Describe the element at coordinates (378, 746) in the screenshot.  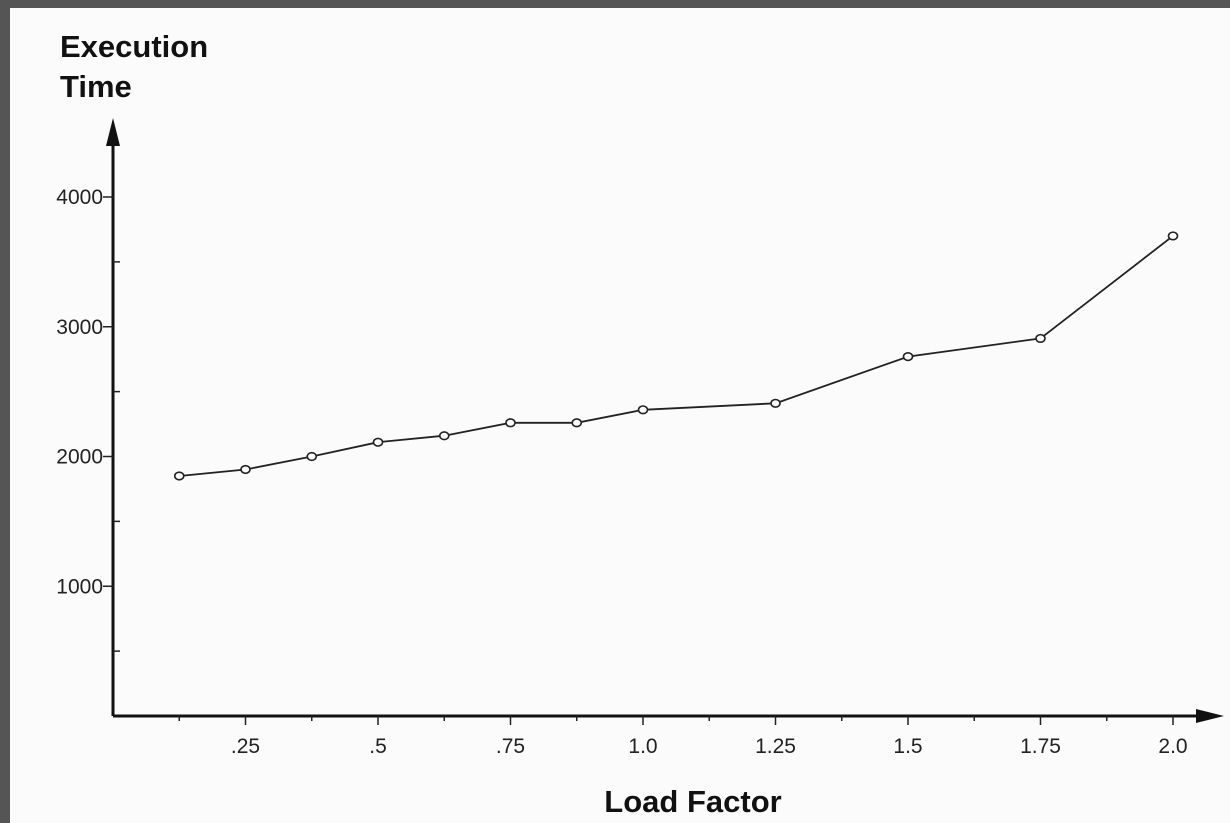
I see `x-tick-label: .5` at that location.